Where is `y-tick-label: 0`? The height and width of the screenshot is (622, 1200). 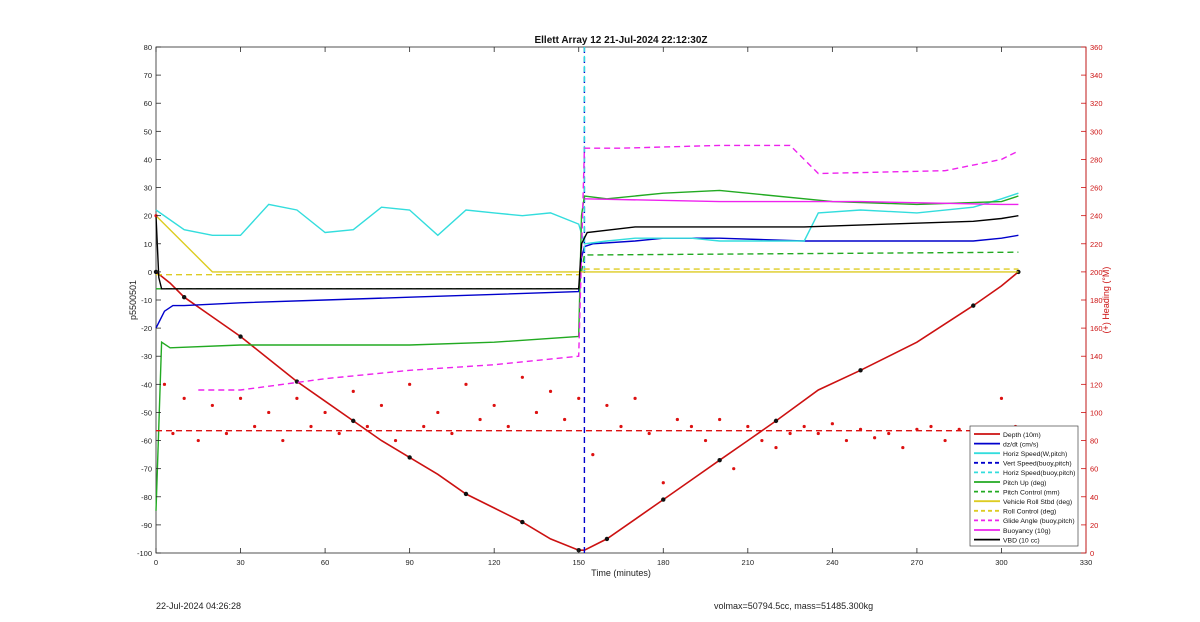
y-tick-label: 0 is located at coordinates (150, 272).